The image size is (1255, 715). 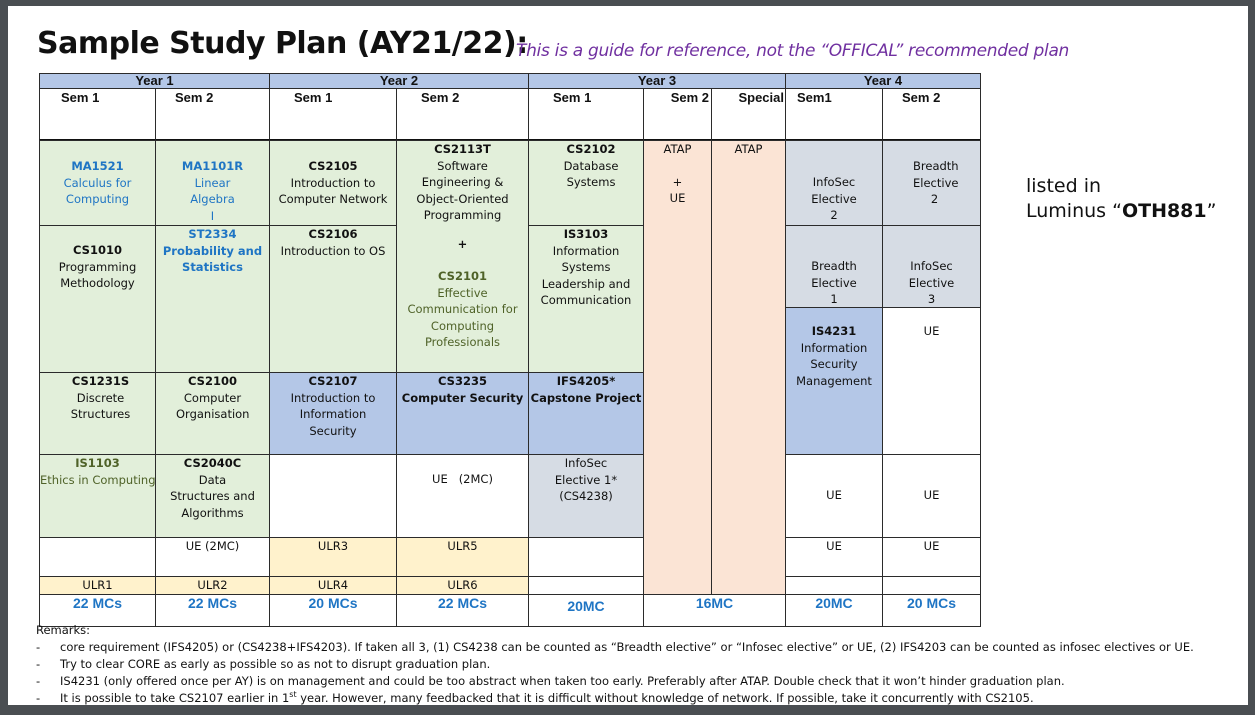 What do you see at coordinates (834, 183) in the screenshot?
I see `module-cell-infosec-elective-2: InfoSec Elective 2` at bounding box center [834, 183].